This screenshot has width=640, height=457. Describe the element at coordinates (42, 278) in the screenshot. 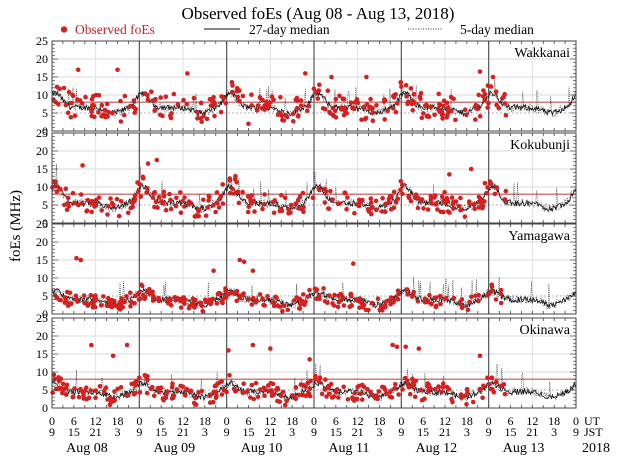

I see `y-tick-label: 10` at that location.